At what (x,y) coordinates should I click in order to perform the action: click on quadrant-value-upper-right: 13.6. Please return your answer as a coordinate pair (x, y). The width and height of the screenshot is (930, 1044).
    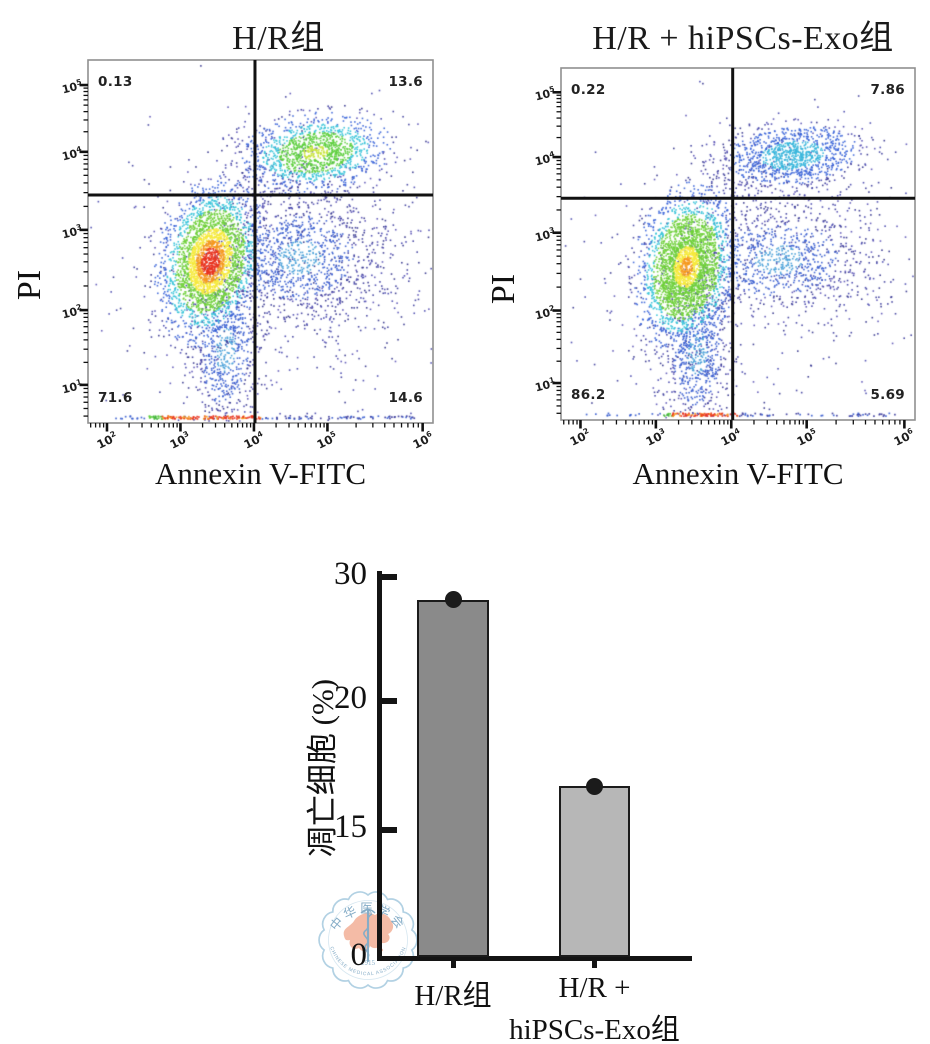
    Looking at the image, I should click on (405, 82).